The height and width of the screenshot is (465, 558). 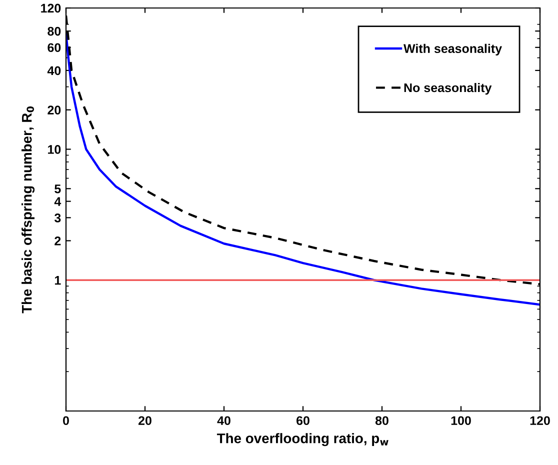 What do you see at coordinates (540, 421) in the screenshot?
I see `x-tick-label: 120` at bounding box center [540, 421].